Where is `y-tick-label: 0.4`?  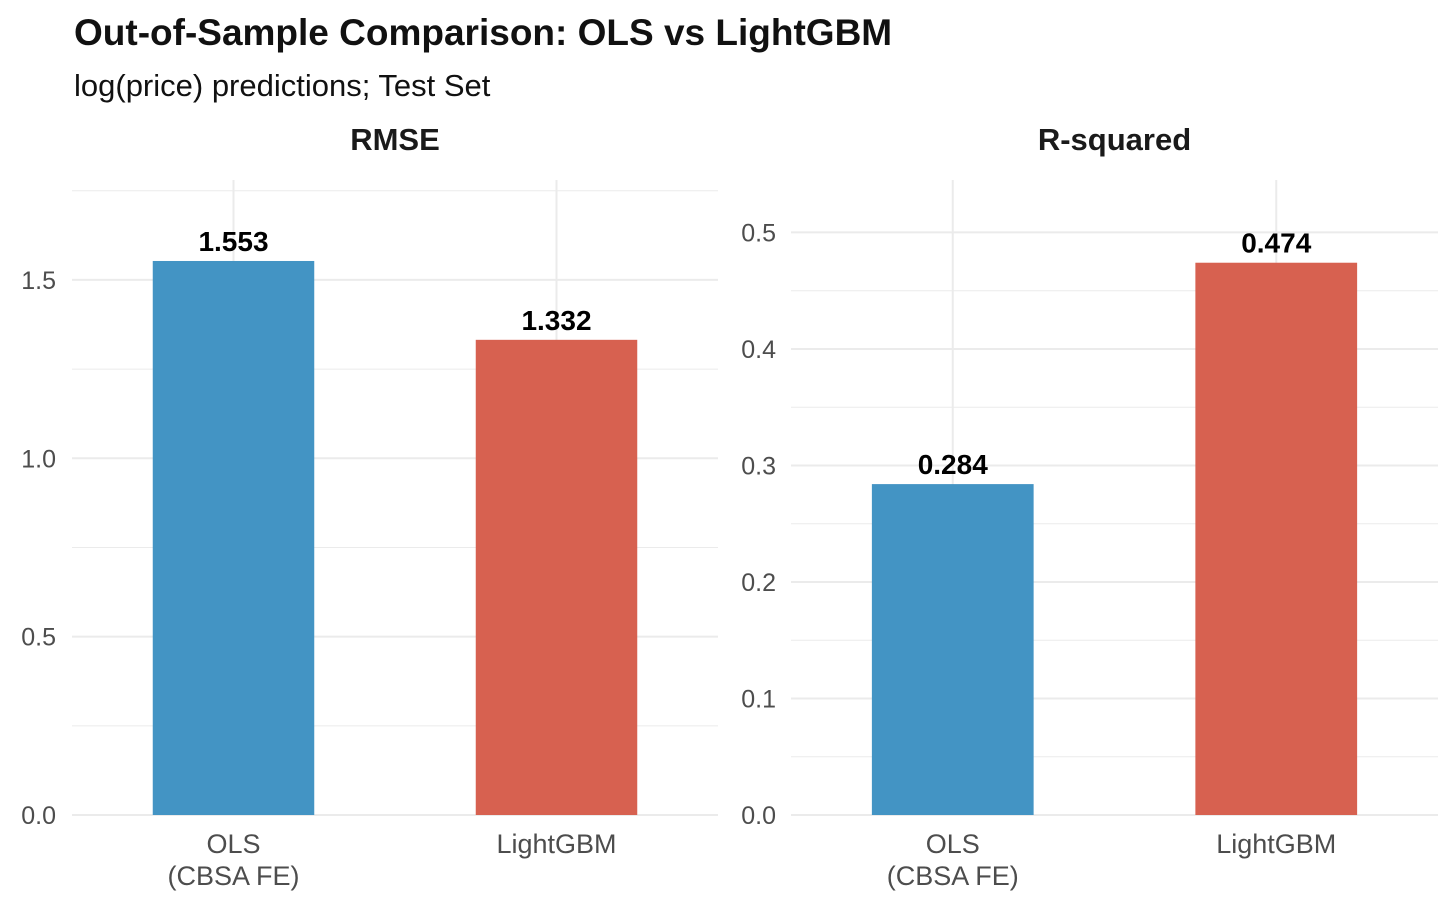 y-tick-label: 0.4 is located at coordinates (758, 350).